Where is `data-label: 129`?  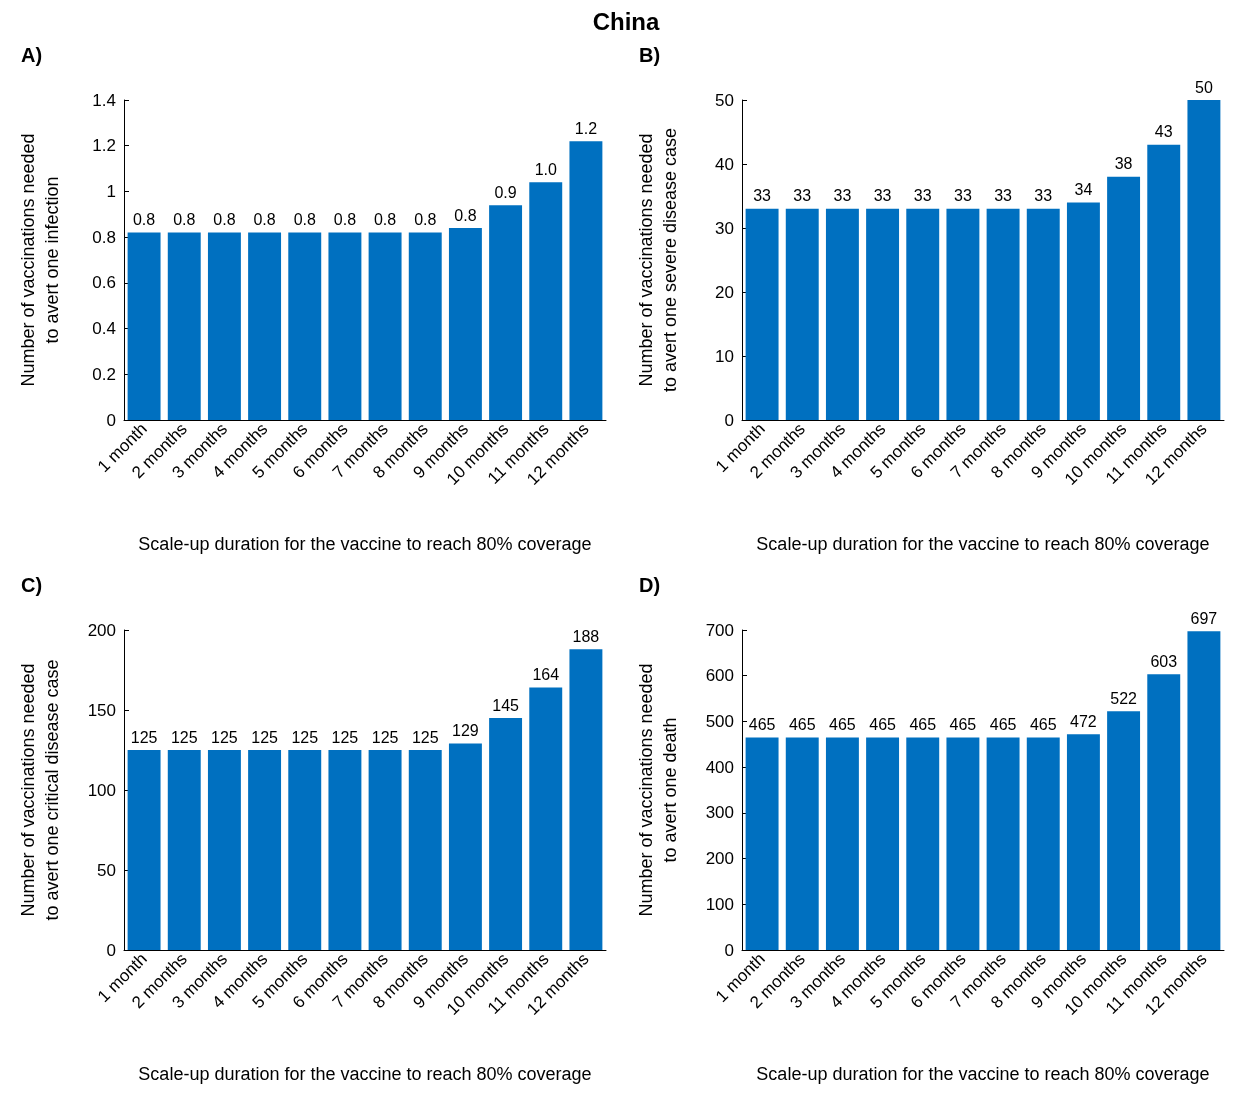
data-label: 129 is located at coordinates (465, 731).